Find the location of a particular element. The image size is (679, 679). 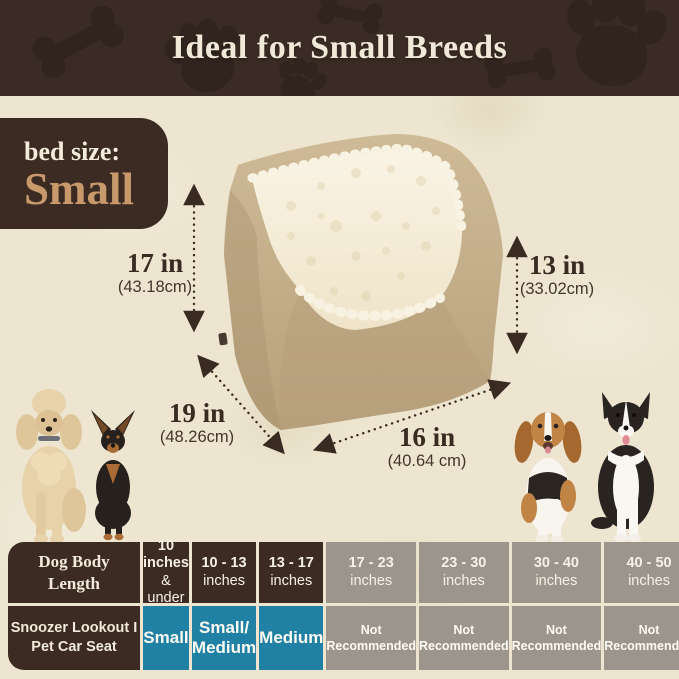

bed-size-panel: bed size: Small is located at coordinates (84, 173).